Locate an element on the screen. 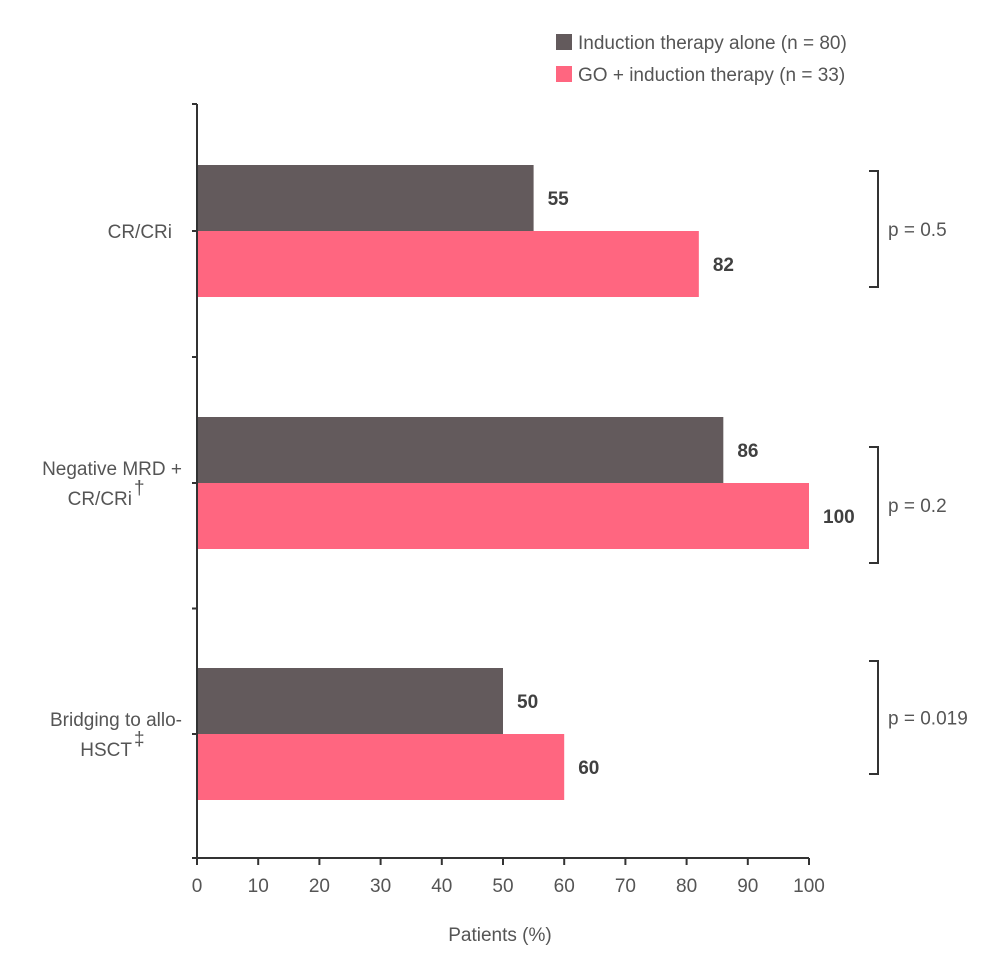 This screenshot has height=957, width=1000. bar-series2-cat1 is located at coordinates (448, 264).